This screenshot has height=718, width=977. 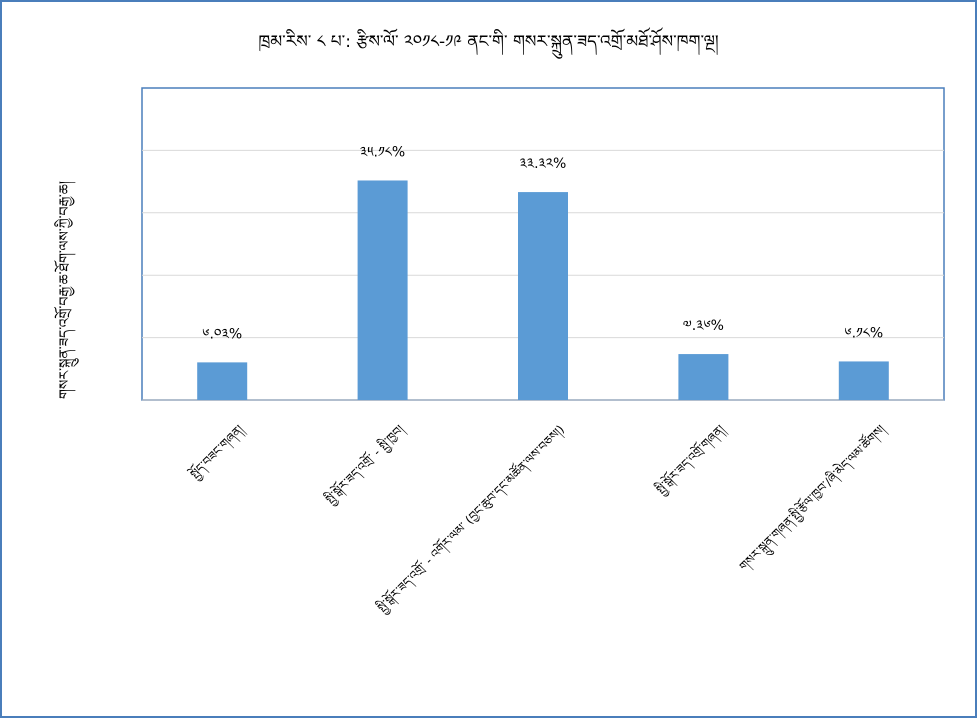 I want to click on bar-value-label-4: ༧.༣༦%, so click(x=703, y=326).